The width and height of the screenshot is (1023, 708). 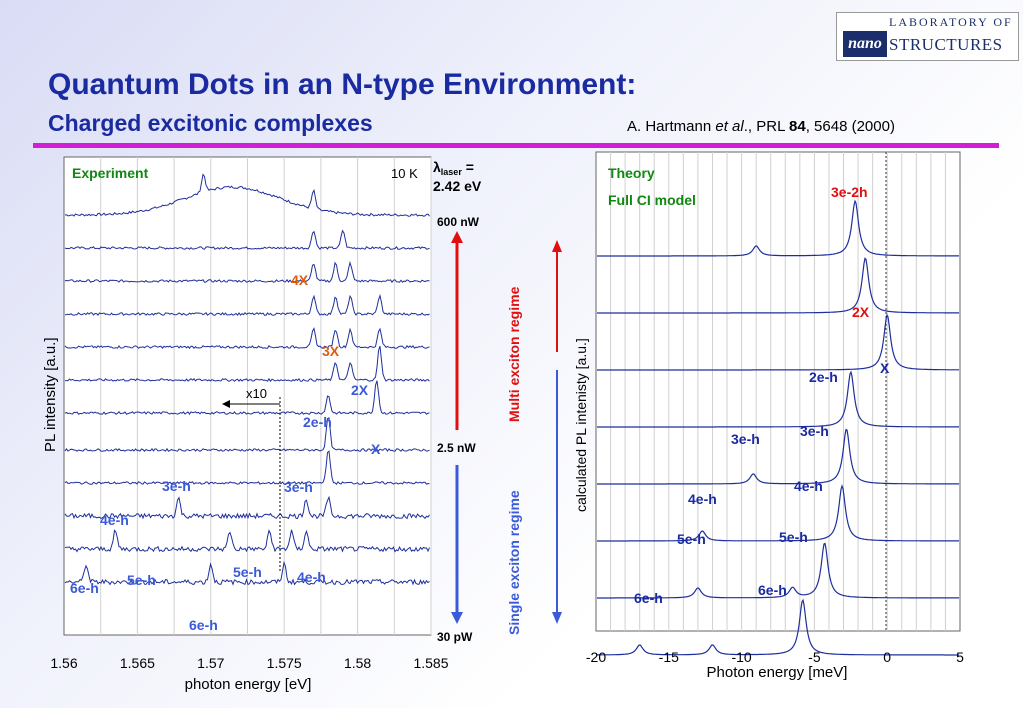 I want to click on laser-equals: =, so click(x=468, y=167).